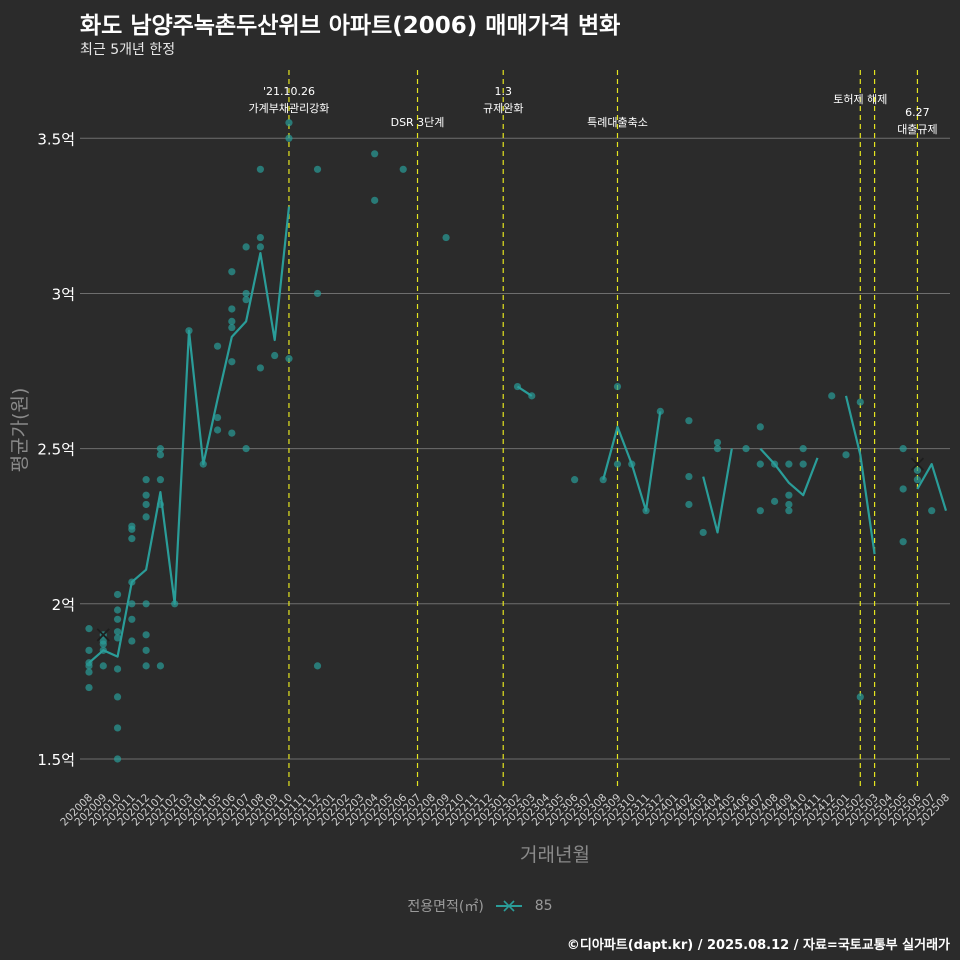 Image resolution: width=960 pixels, height=960 pixels. I want to click on y-tick-label: 3.5억, so click(56, 139).